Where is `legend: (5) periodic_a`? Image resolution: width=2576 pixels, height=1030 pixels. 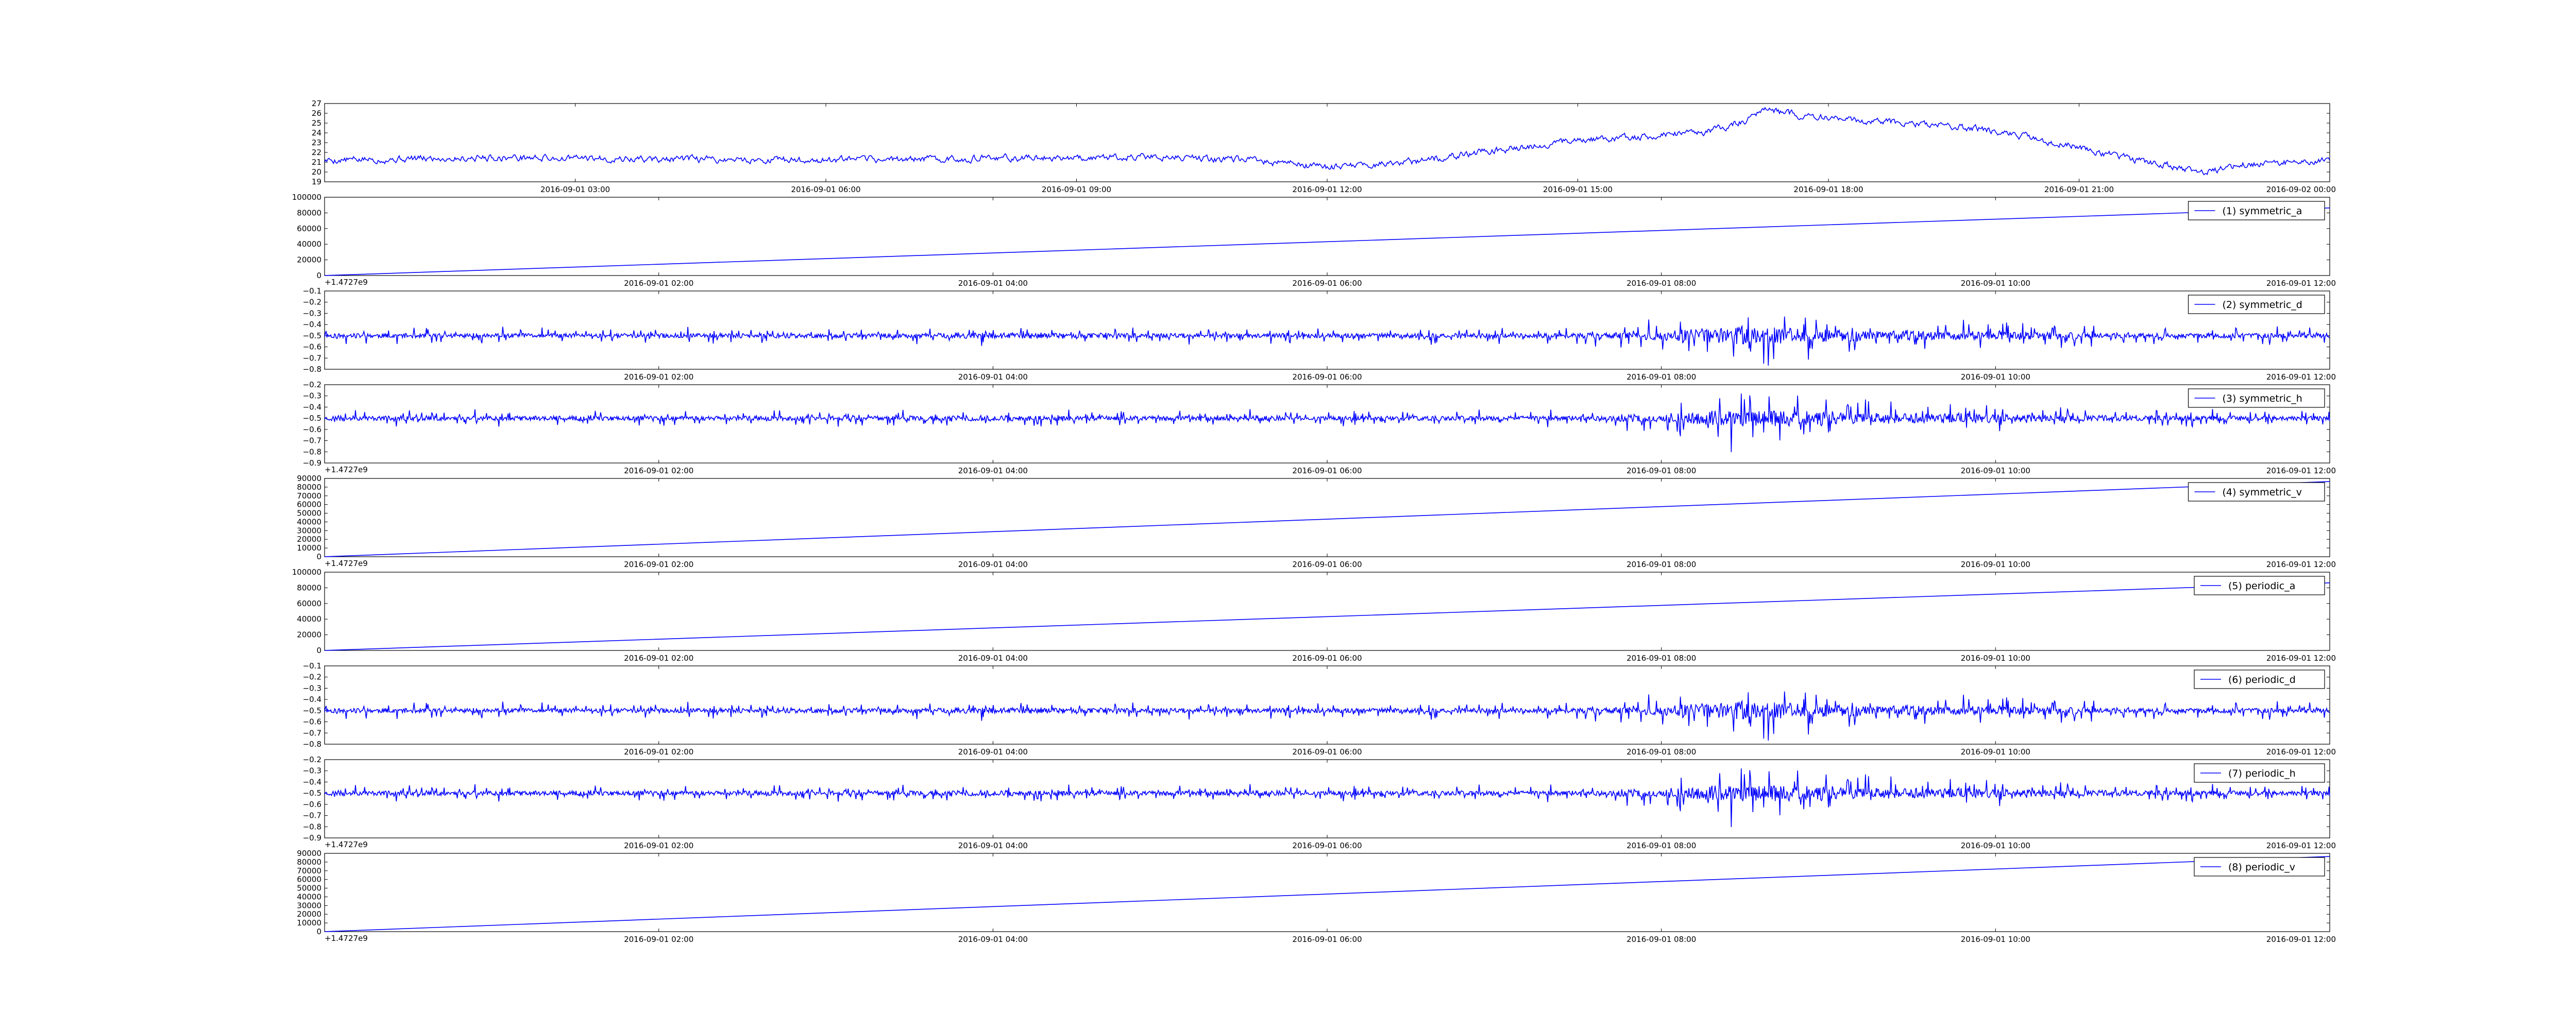
legend: (5) periodic_a is located at coordinates (2259, 585).